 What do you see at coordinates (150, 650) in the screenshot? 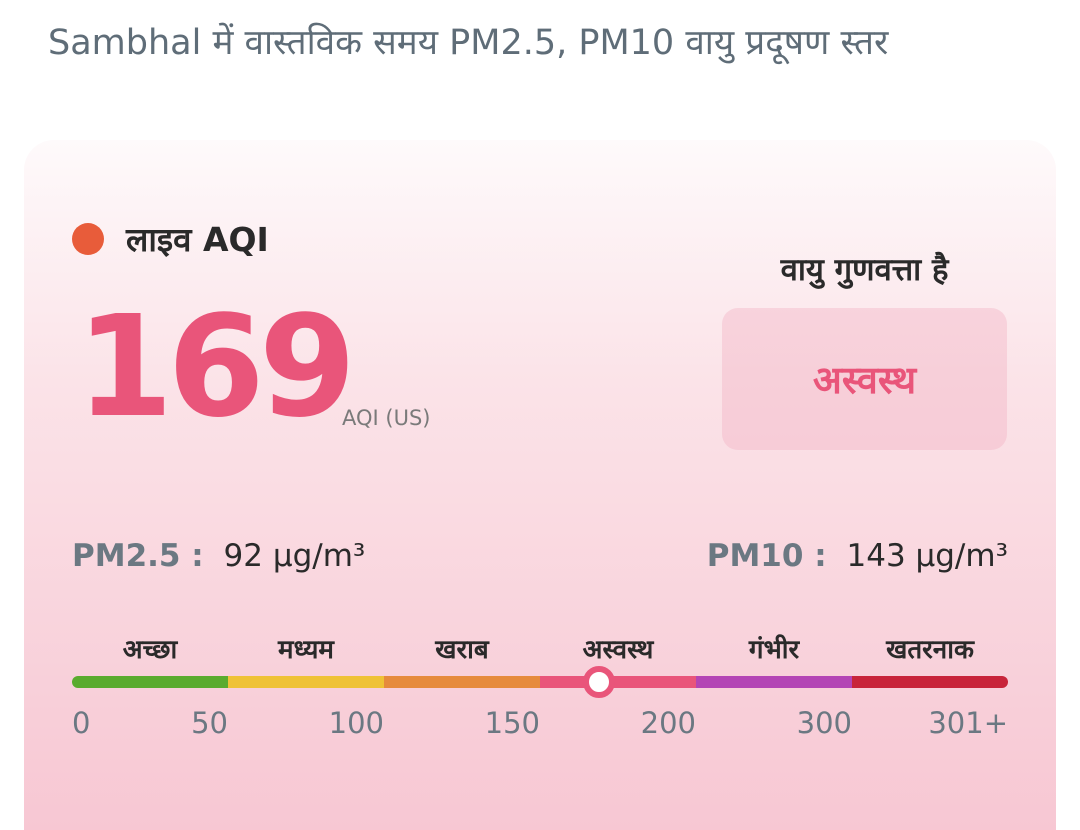
I see `scale-category-label: अच्छा` at bounding box center [150, 650].